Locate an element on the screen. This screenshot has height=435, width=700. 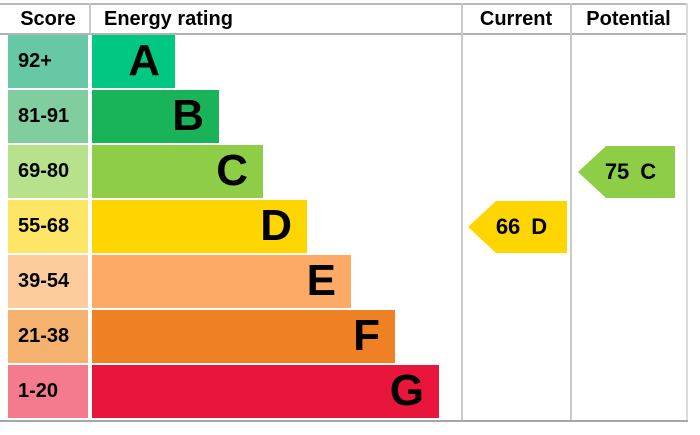
band-row: 92+ A is located at coordinates (344, 62).